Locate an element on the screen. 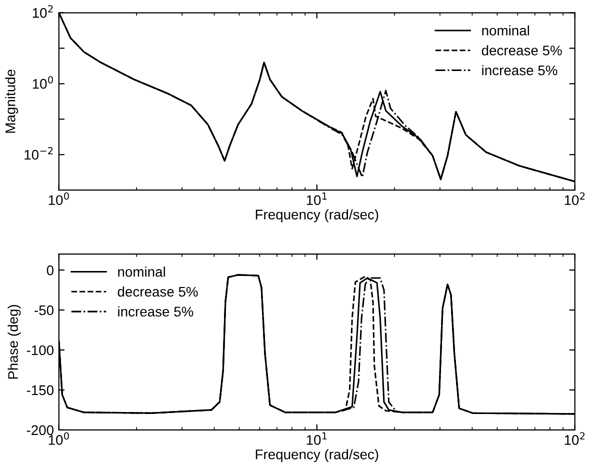 The height and width of the screenshot is (474, 589). y-tick-label: 0 is located at coordinates (50, 270).